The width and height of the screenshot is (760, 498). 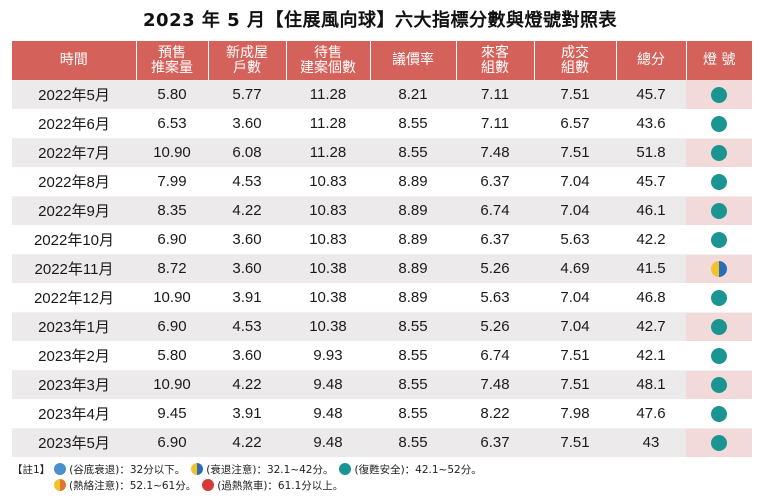 I want to click on table-row: 2023年2月 5.80 3.60 9.93 8.55 6.74 7.51 42.1, so click(x=382, y=356).